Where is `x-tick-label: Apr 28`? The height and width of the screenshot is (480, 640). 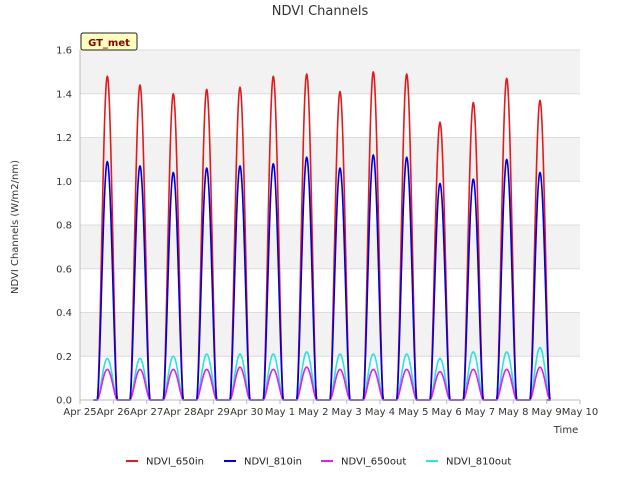 x-tick-label: Apr 28 is located at coordinates (179, 412).